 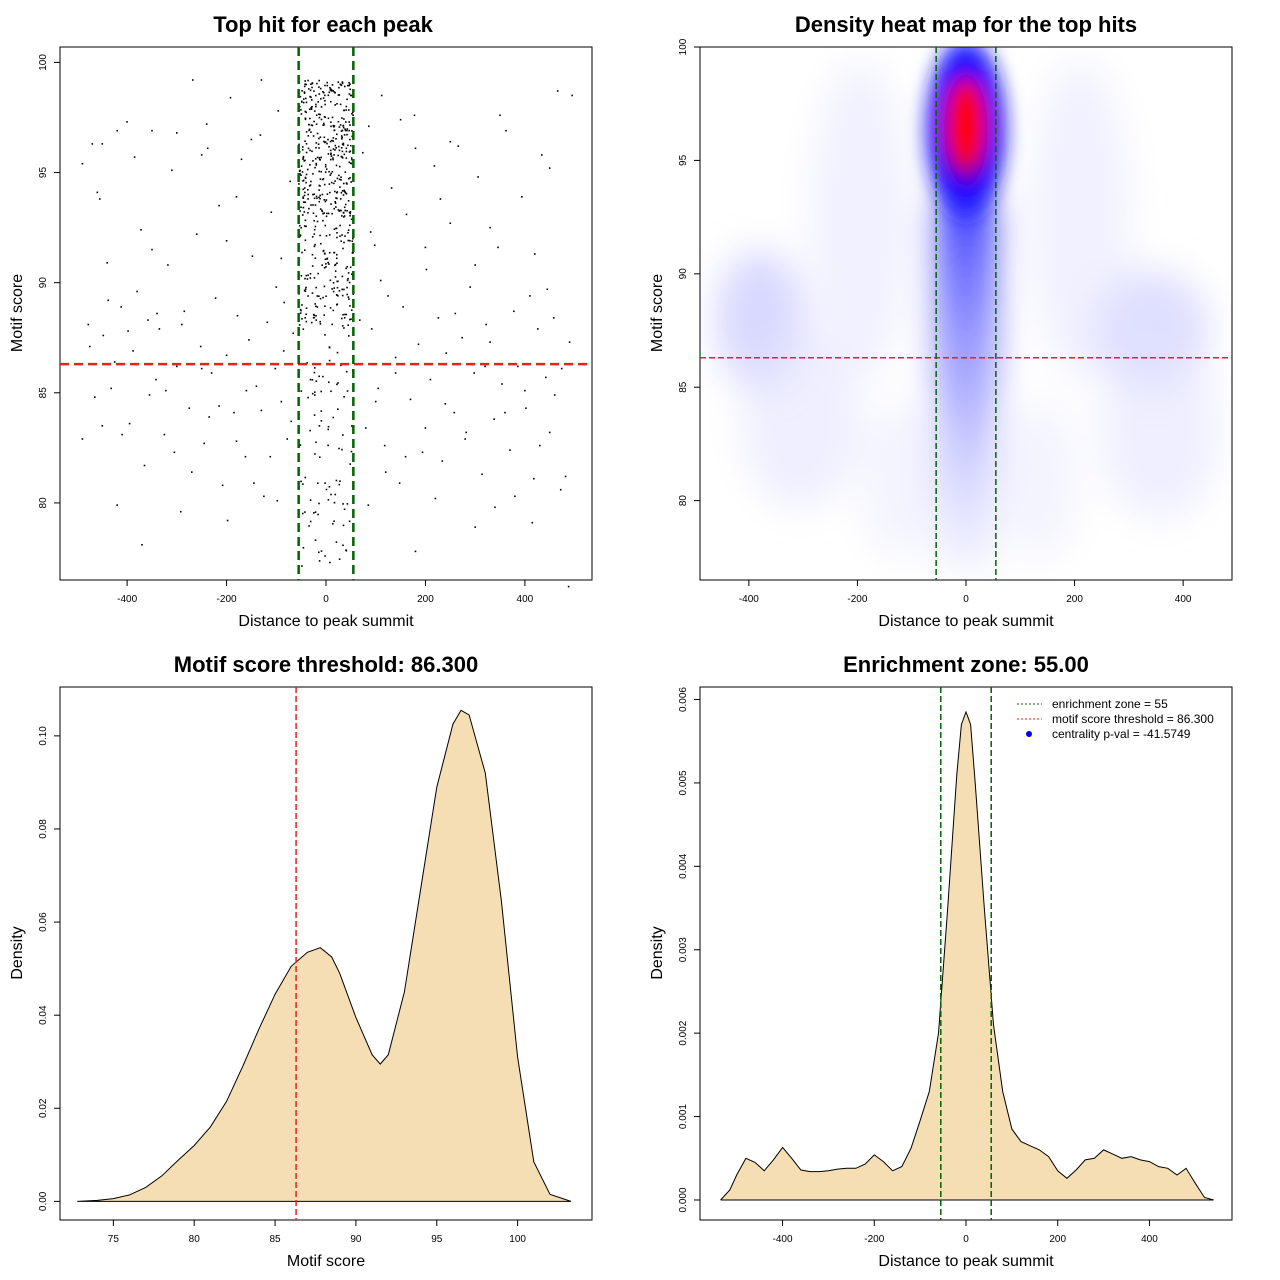 What do you see at coordinates (323, 24) in the screenshot?
I see `scatter-title: Top hit for each peak` at bounding box center [323, 24].